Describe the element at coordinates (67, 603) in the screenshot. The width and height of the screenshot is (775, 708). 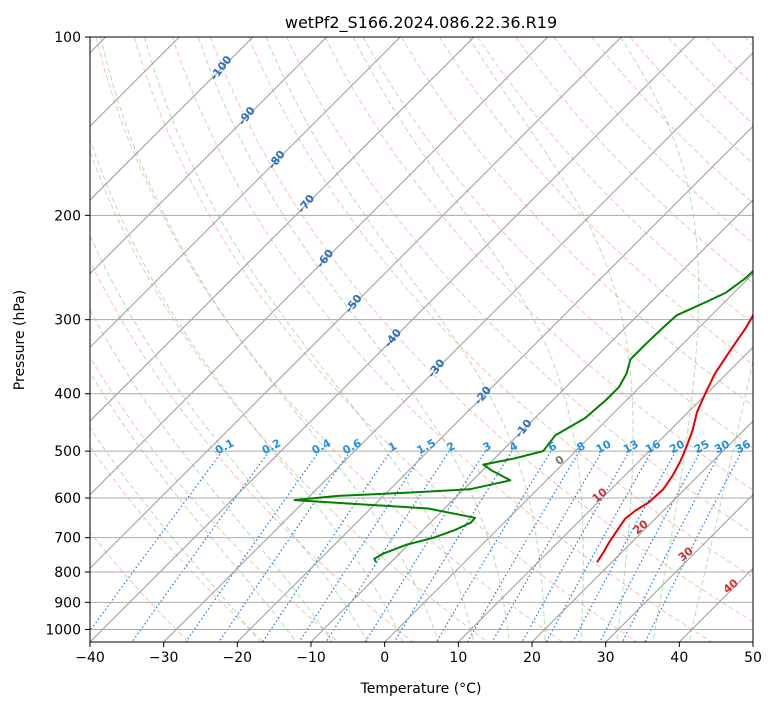
I see `y-tick-label: 900` at that location.